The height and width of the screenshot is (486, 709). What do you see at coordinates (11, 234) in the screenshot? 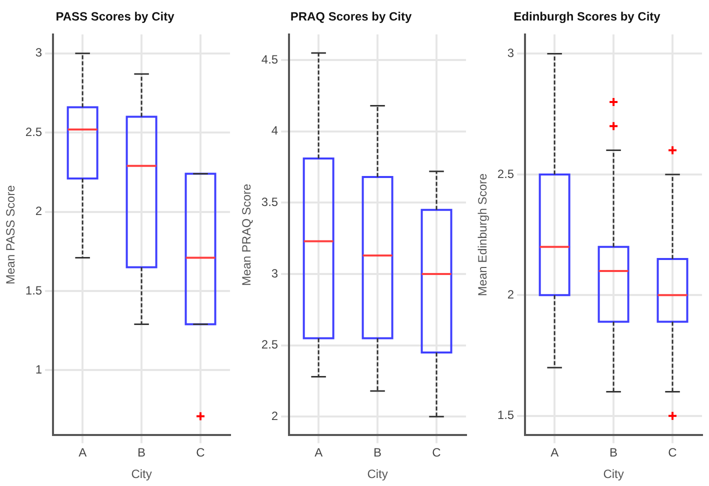
I see `y-axis-title: Mean PASS Score` at bounding box center [11, 234].